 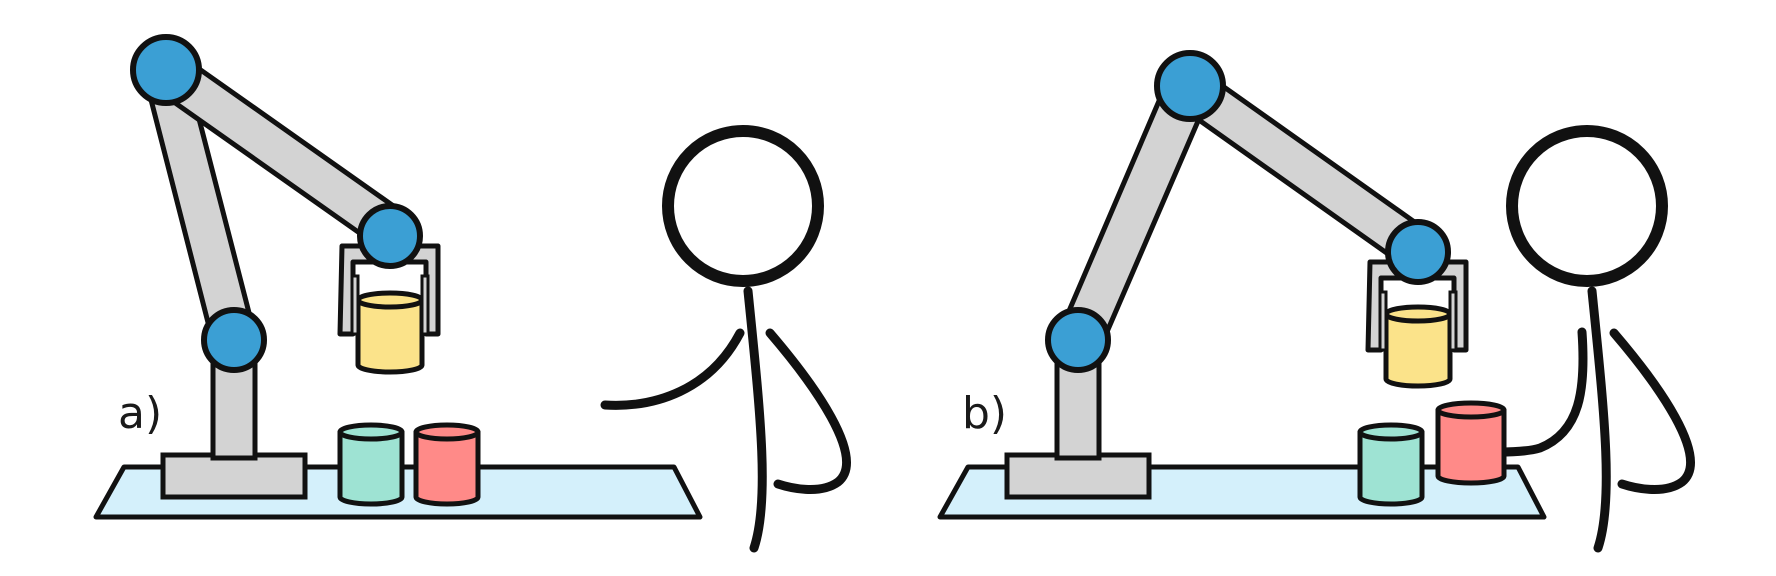 What do you see at coordinates (1383, 321) in the screenshot?
I see `gripper-finger-left-b` at bounding box center [1383, 321].